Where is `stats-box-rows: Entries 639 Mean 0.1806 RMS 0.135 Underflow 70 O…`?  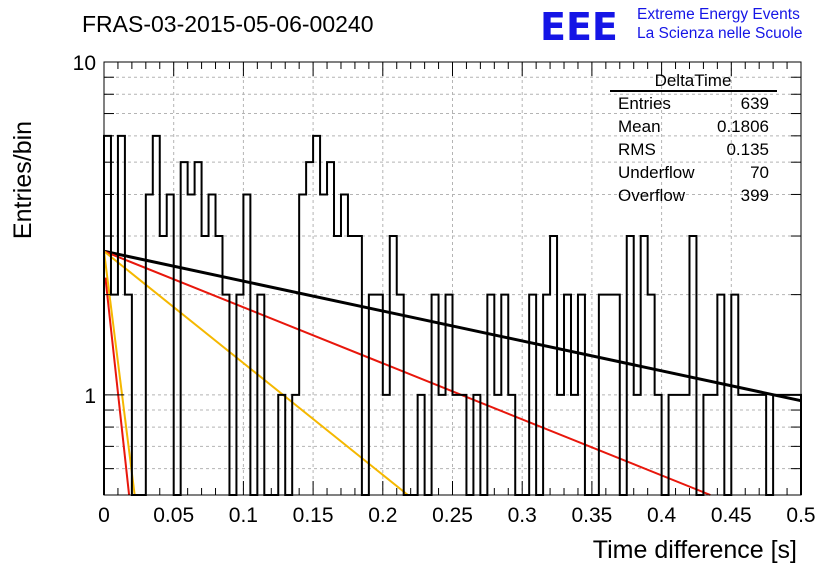
stats-box-rows: Entries 639 Mean 0.1806 RMS 0.135 Underflow 70 O… is located at coordinates (693, 149).